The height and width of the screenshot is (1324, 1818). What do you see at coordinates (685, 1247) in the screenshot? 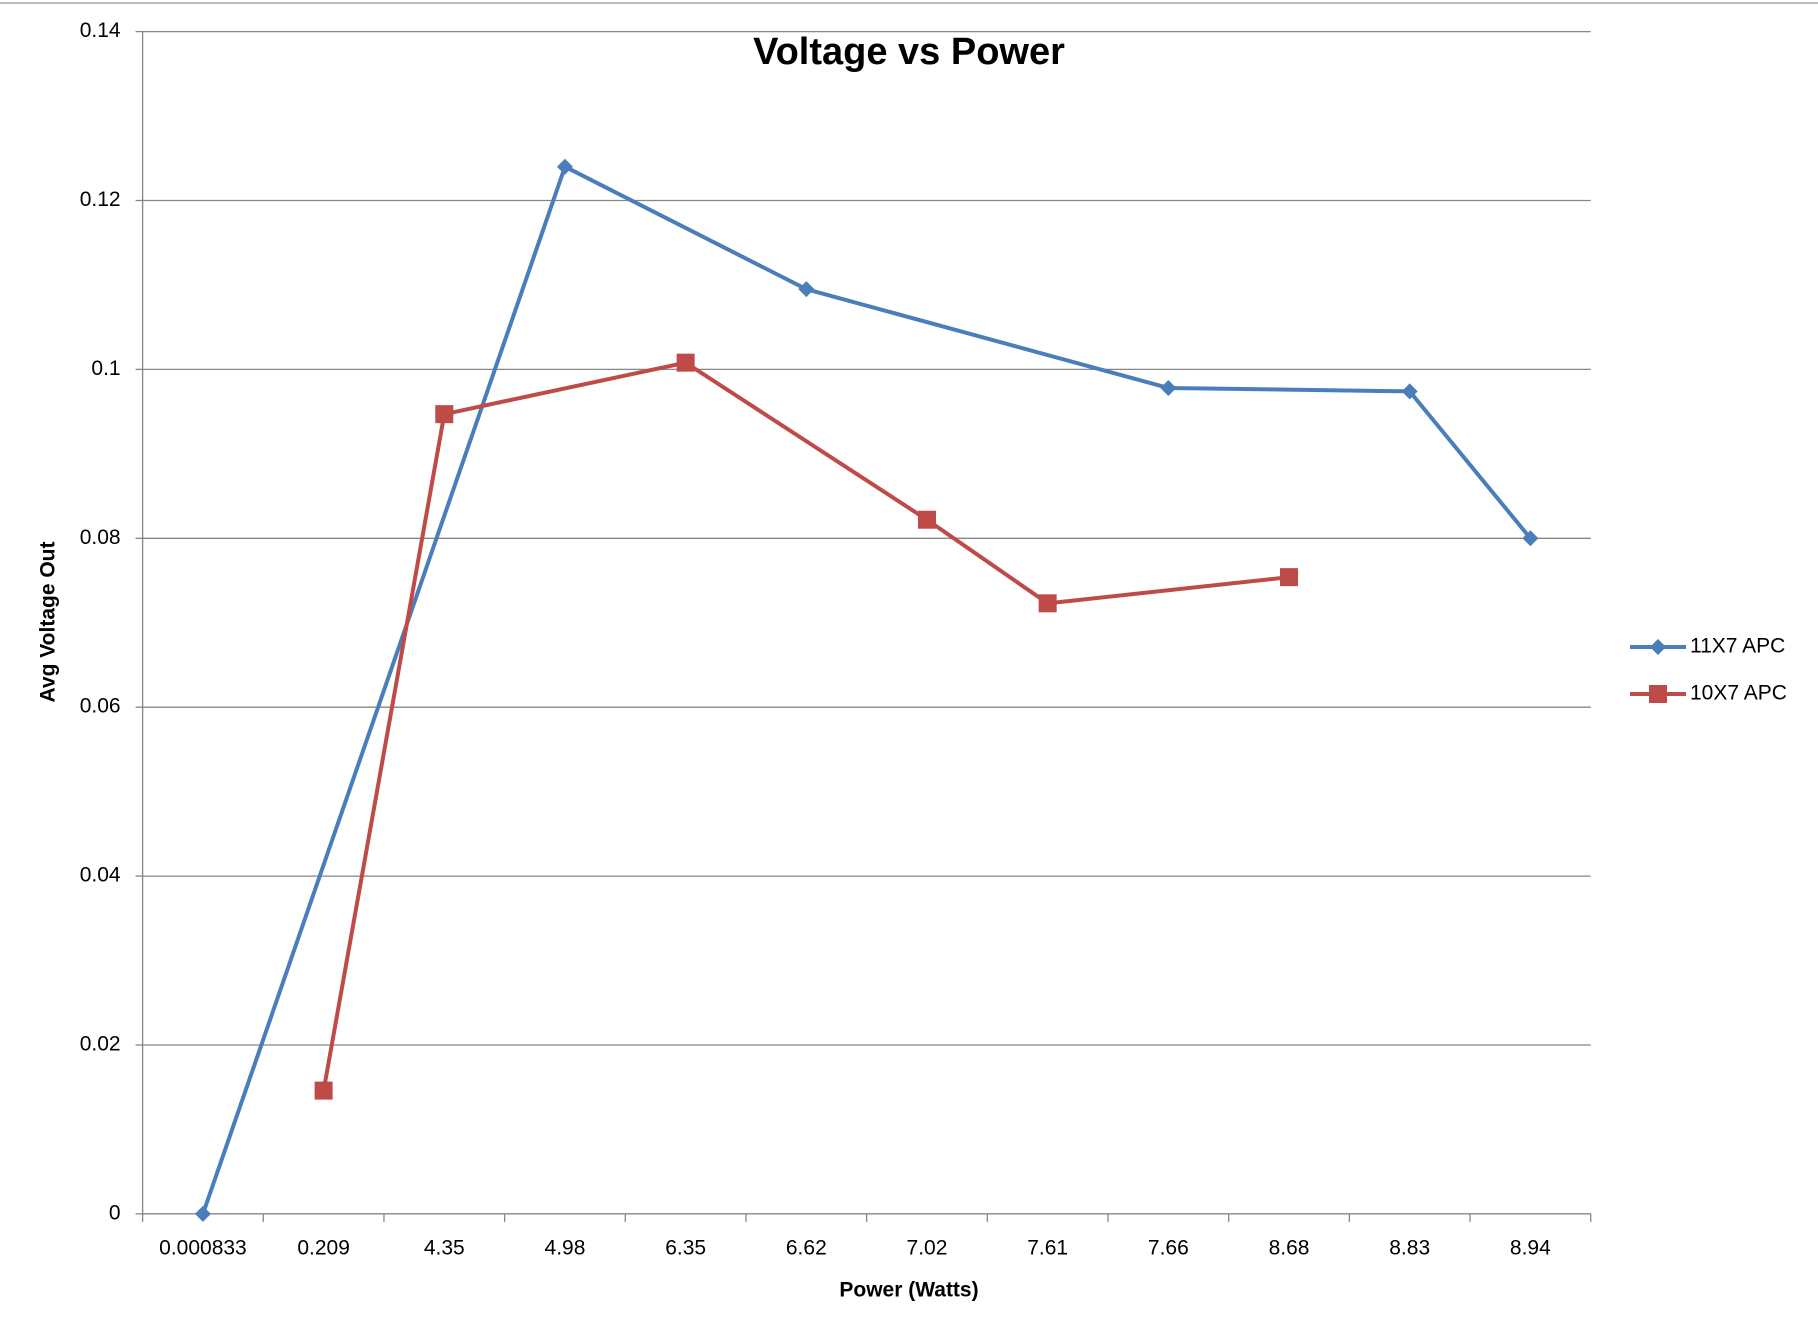
I see `x-tick-label: 6.35` at bounding box center [685, 1247].